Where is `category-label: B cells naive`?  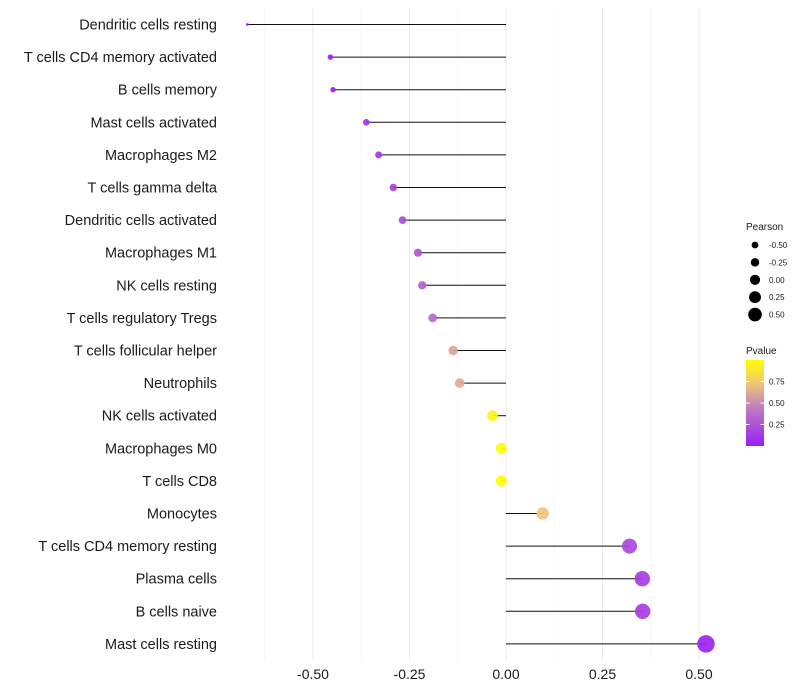
category-label: B cells naive is located at coordinates (176, 612).